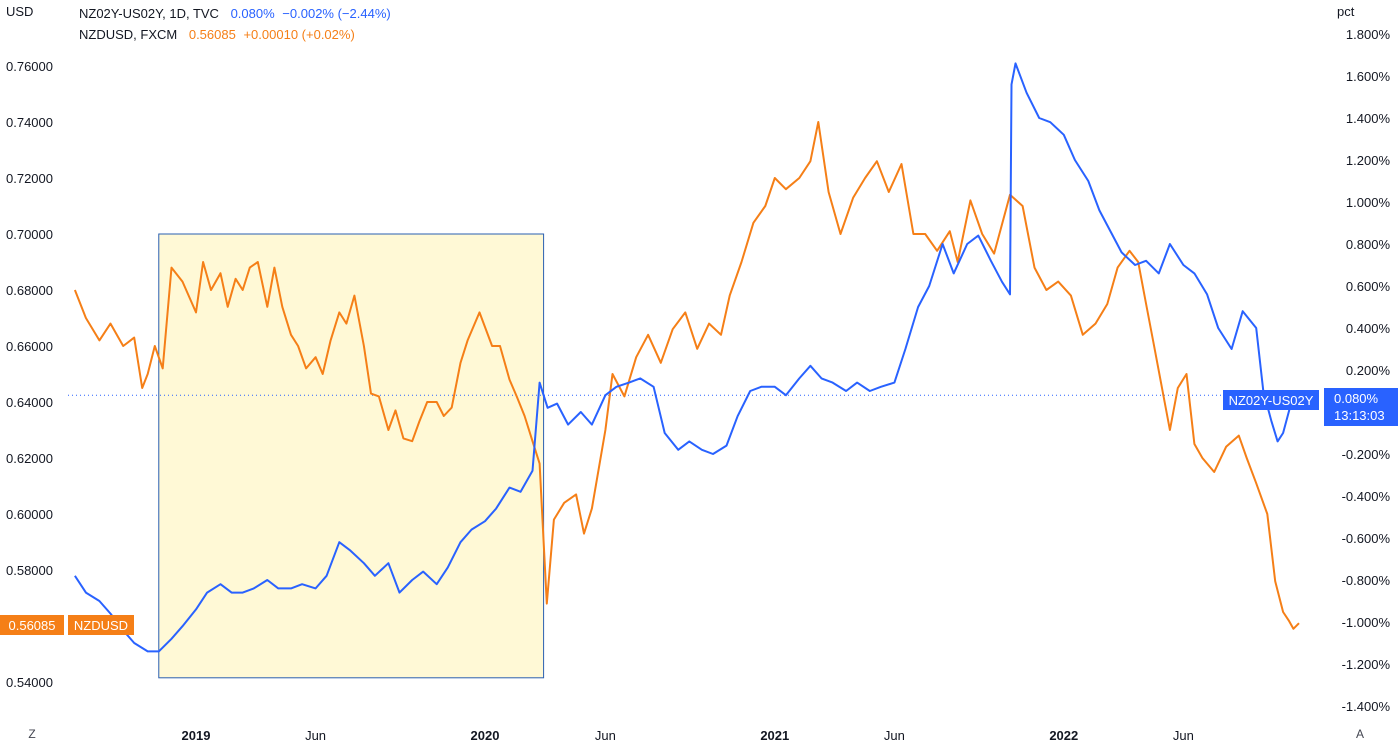 The height and width of the screenshot is (747, 1398). I want to click on left-axis-tick-label: 0.68000, so click(29, 290).